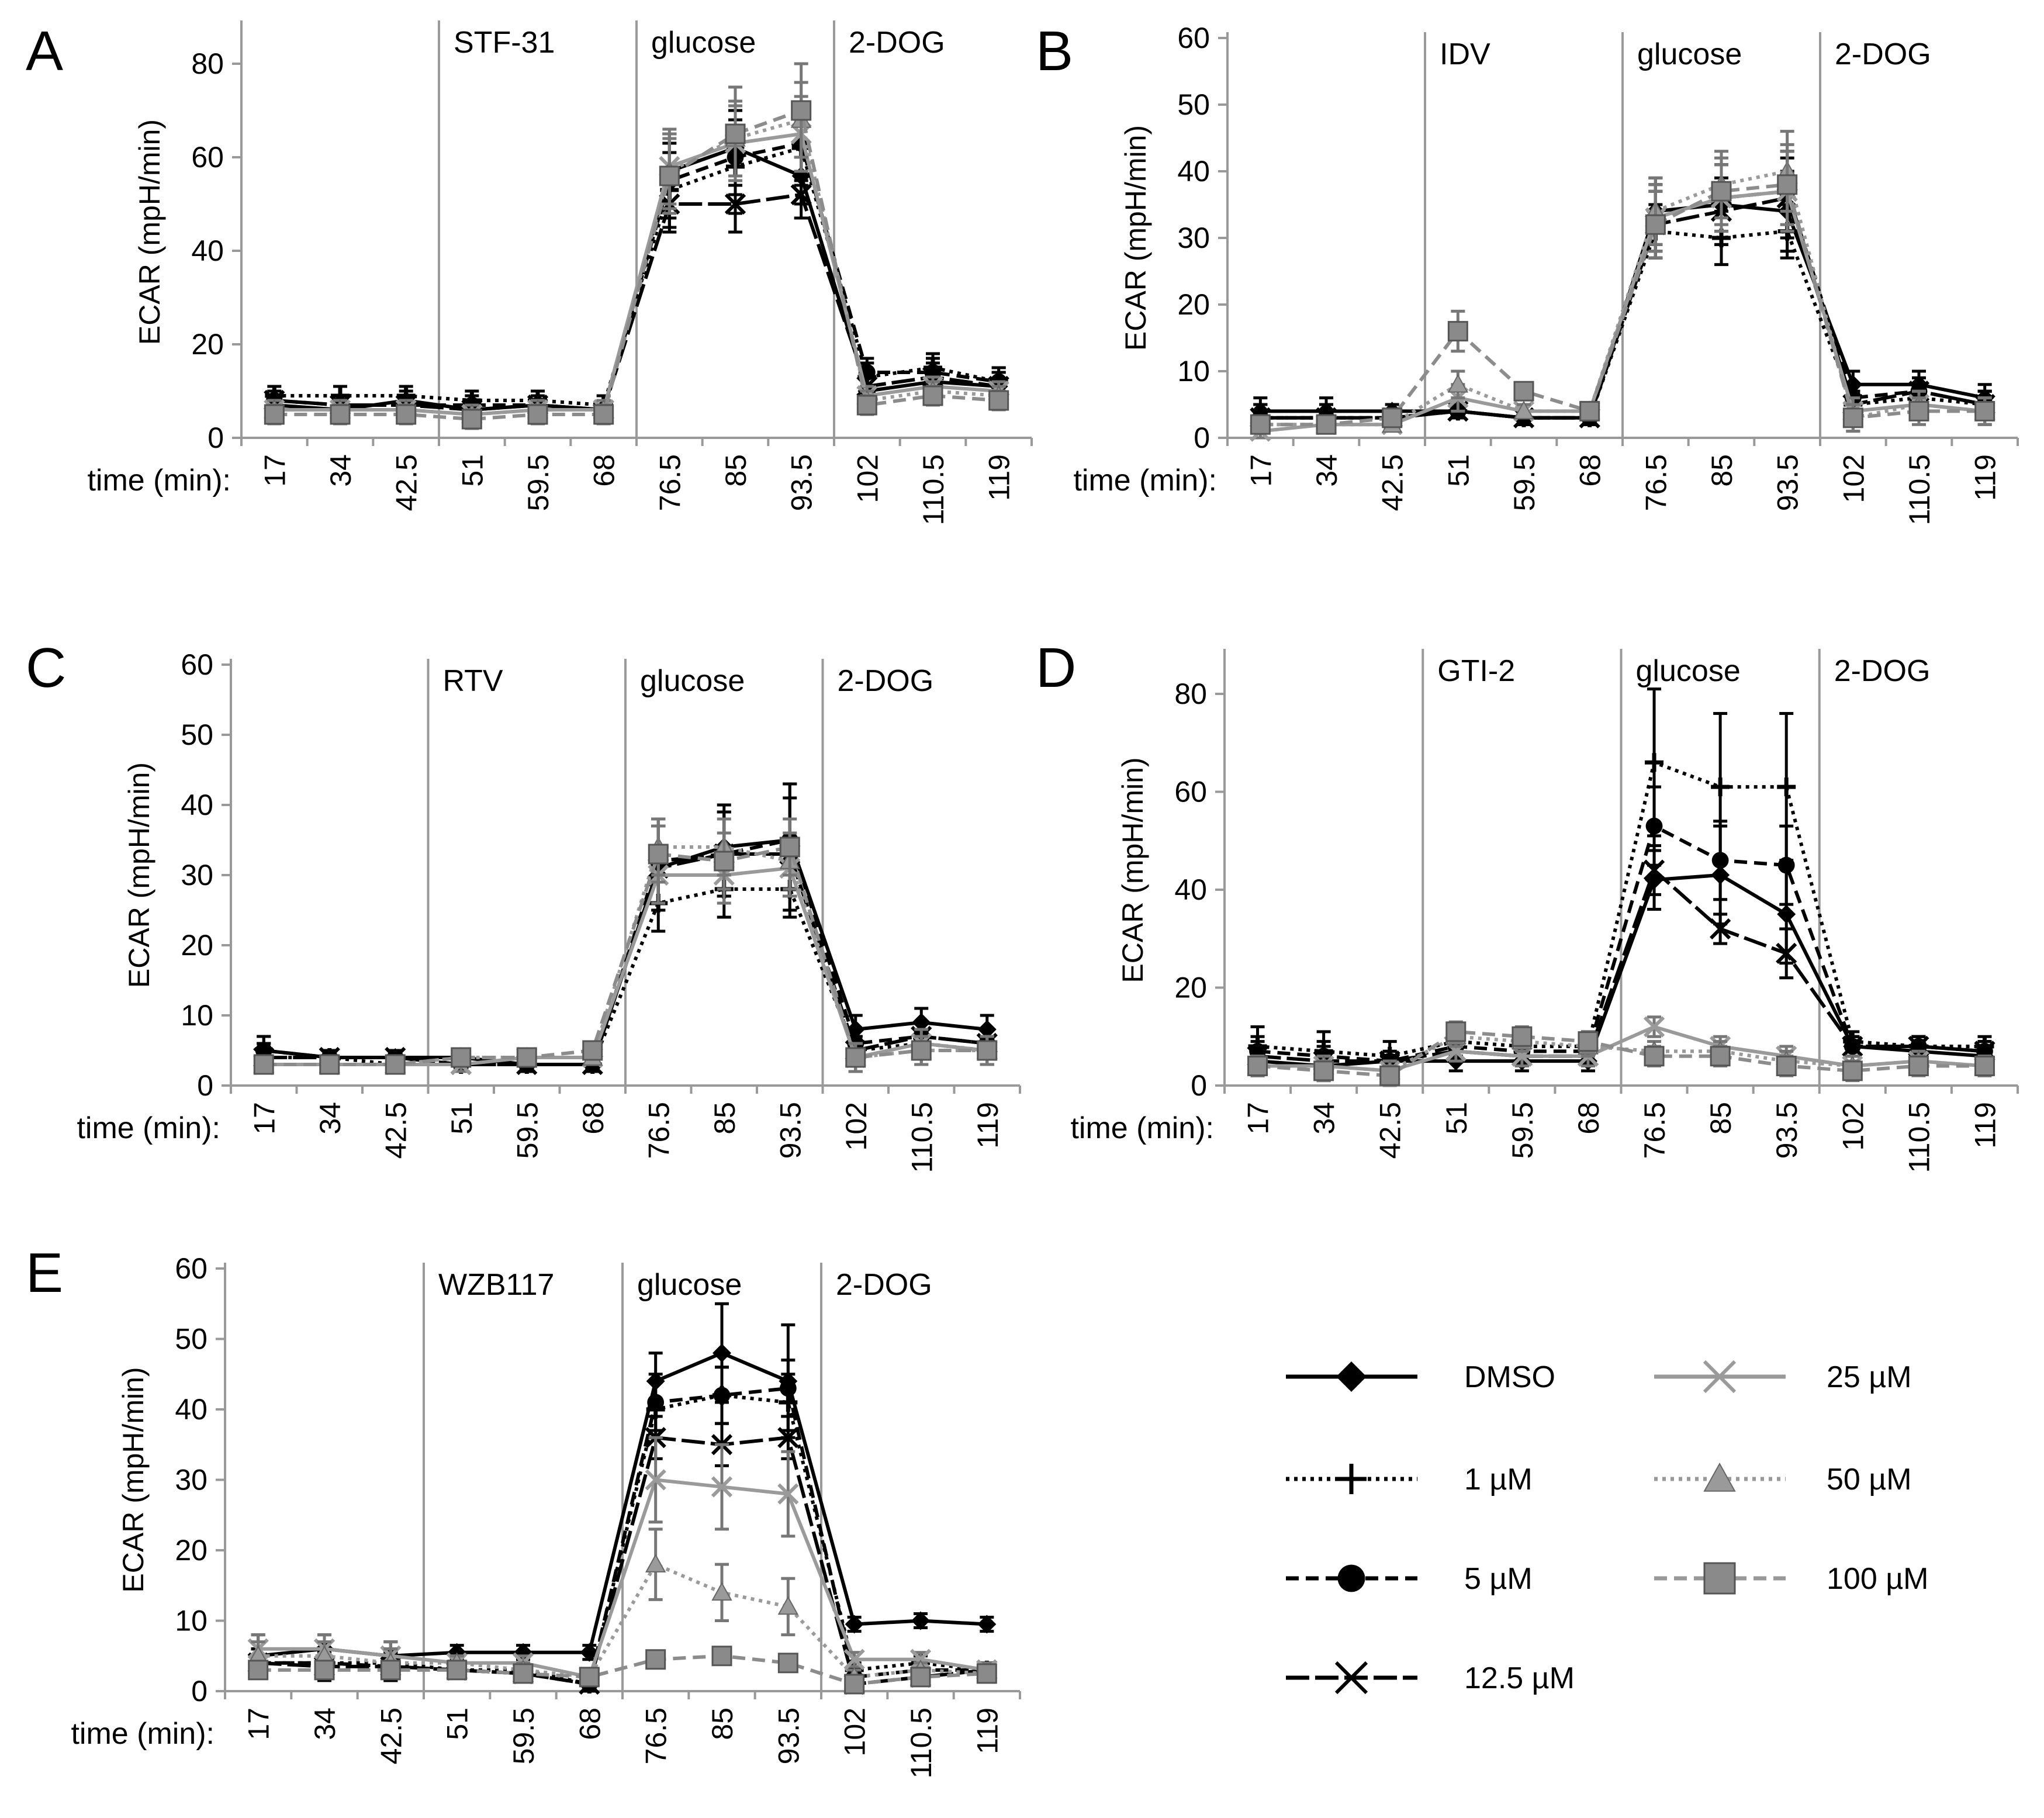 The image size is (2044, 1818). I want to click on phase-label-e: glucose, so click(689, 1285).